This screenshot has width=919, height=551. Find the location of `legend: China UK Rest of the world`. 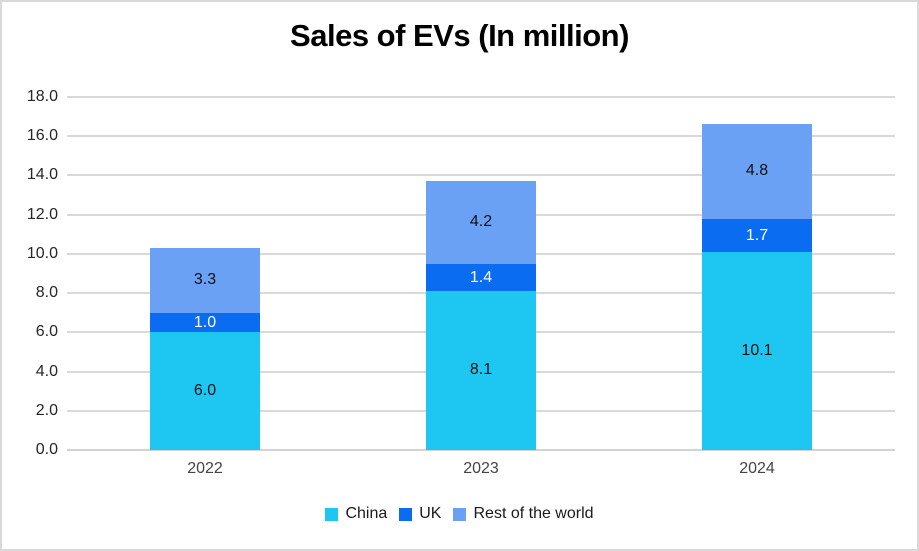

legend: China UK Rest of the world is located at coordinates (459, 514).